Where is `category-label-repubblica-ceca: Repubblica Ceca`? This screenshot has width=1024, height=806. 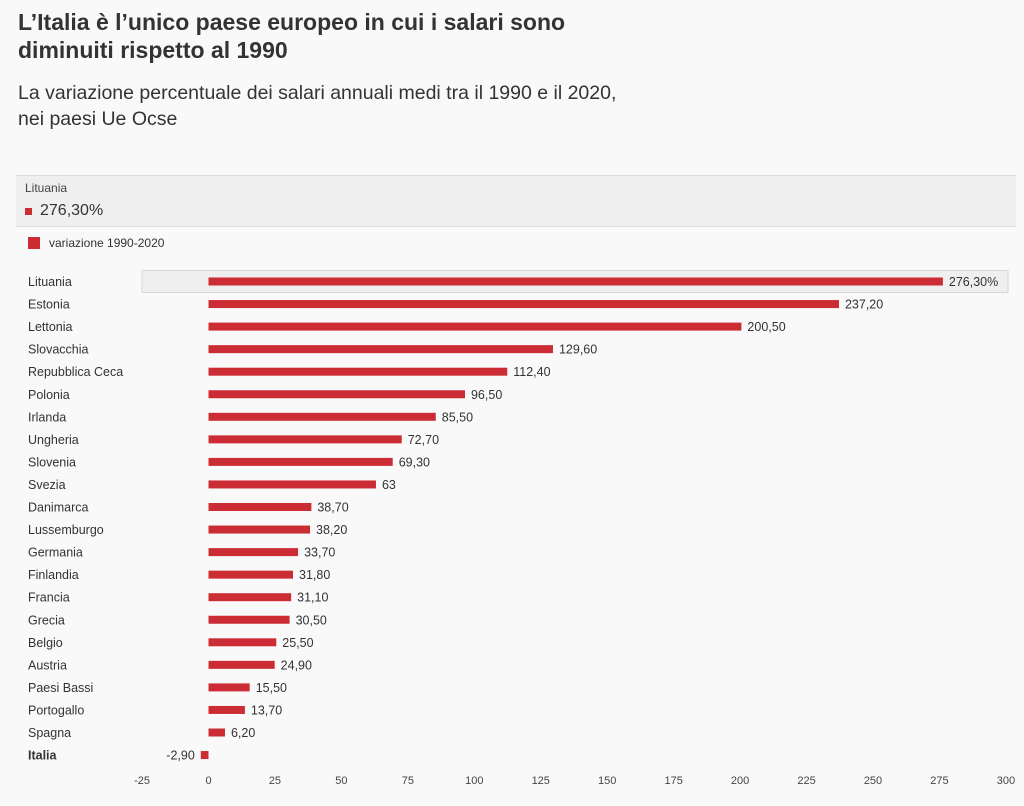
category-label-repubblica-ceca: Repubblica Ceca is located at coordinates (75, 372).